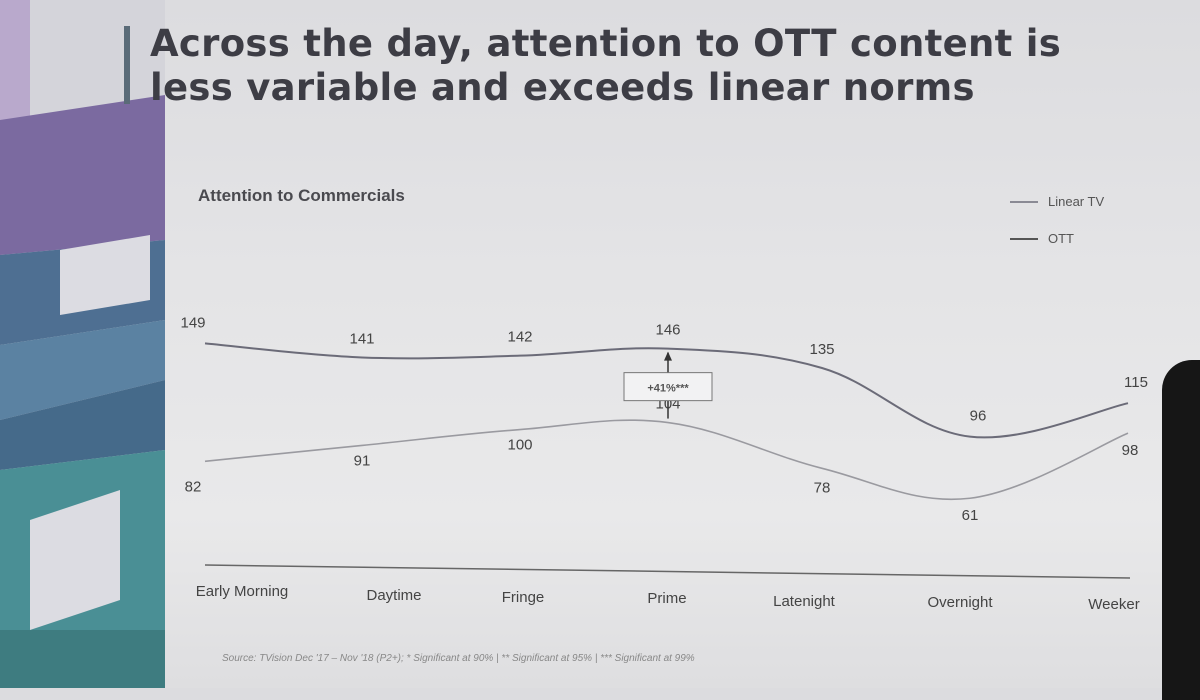 This screenshot has height=700, width=1200. I want to click on title-accent-bar, so click(127, 65).